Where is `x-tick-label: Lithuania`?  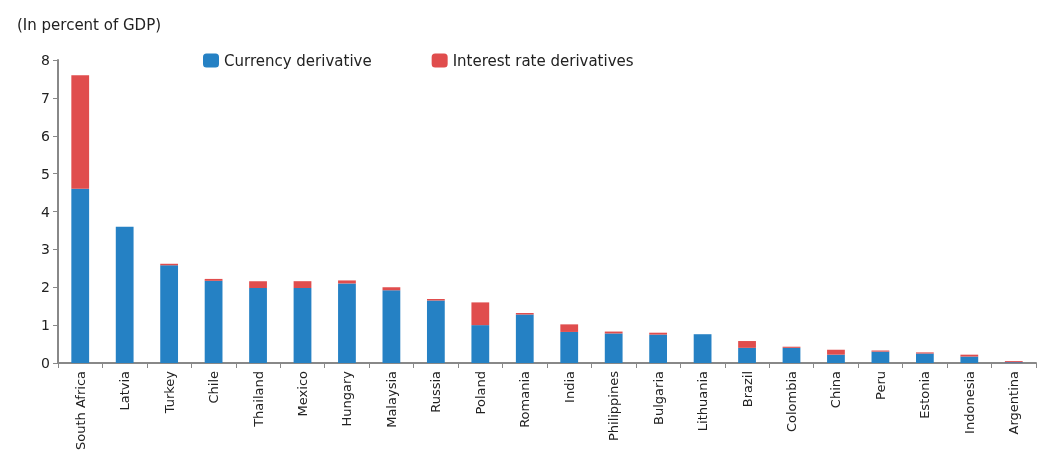
x-tick-label: Lithuania is located at coordinates (703, 401).